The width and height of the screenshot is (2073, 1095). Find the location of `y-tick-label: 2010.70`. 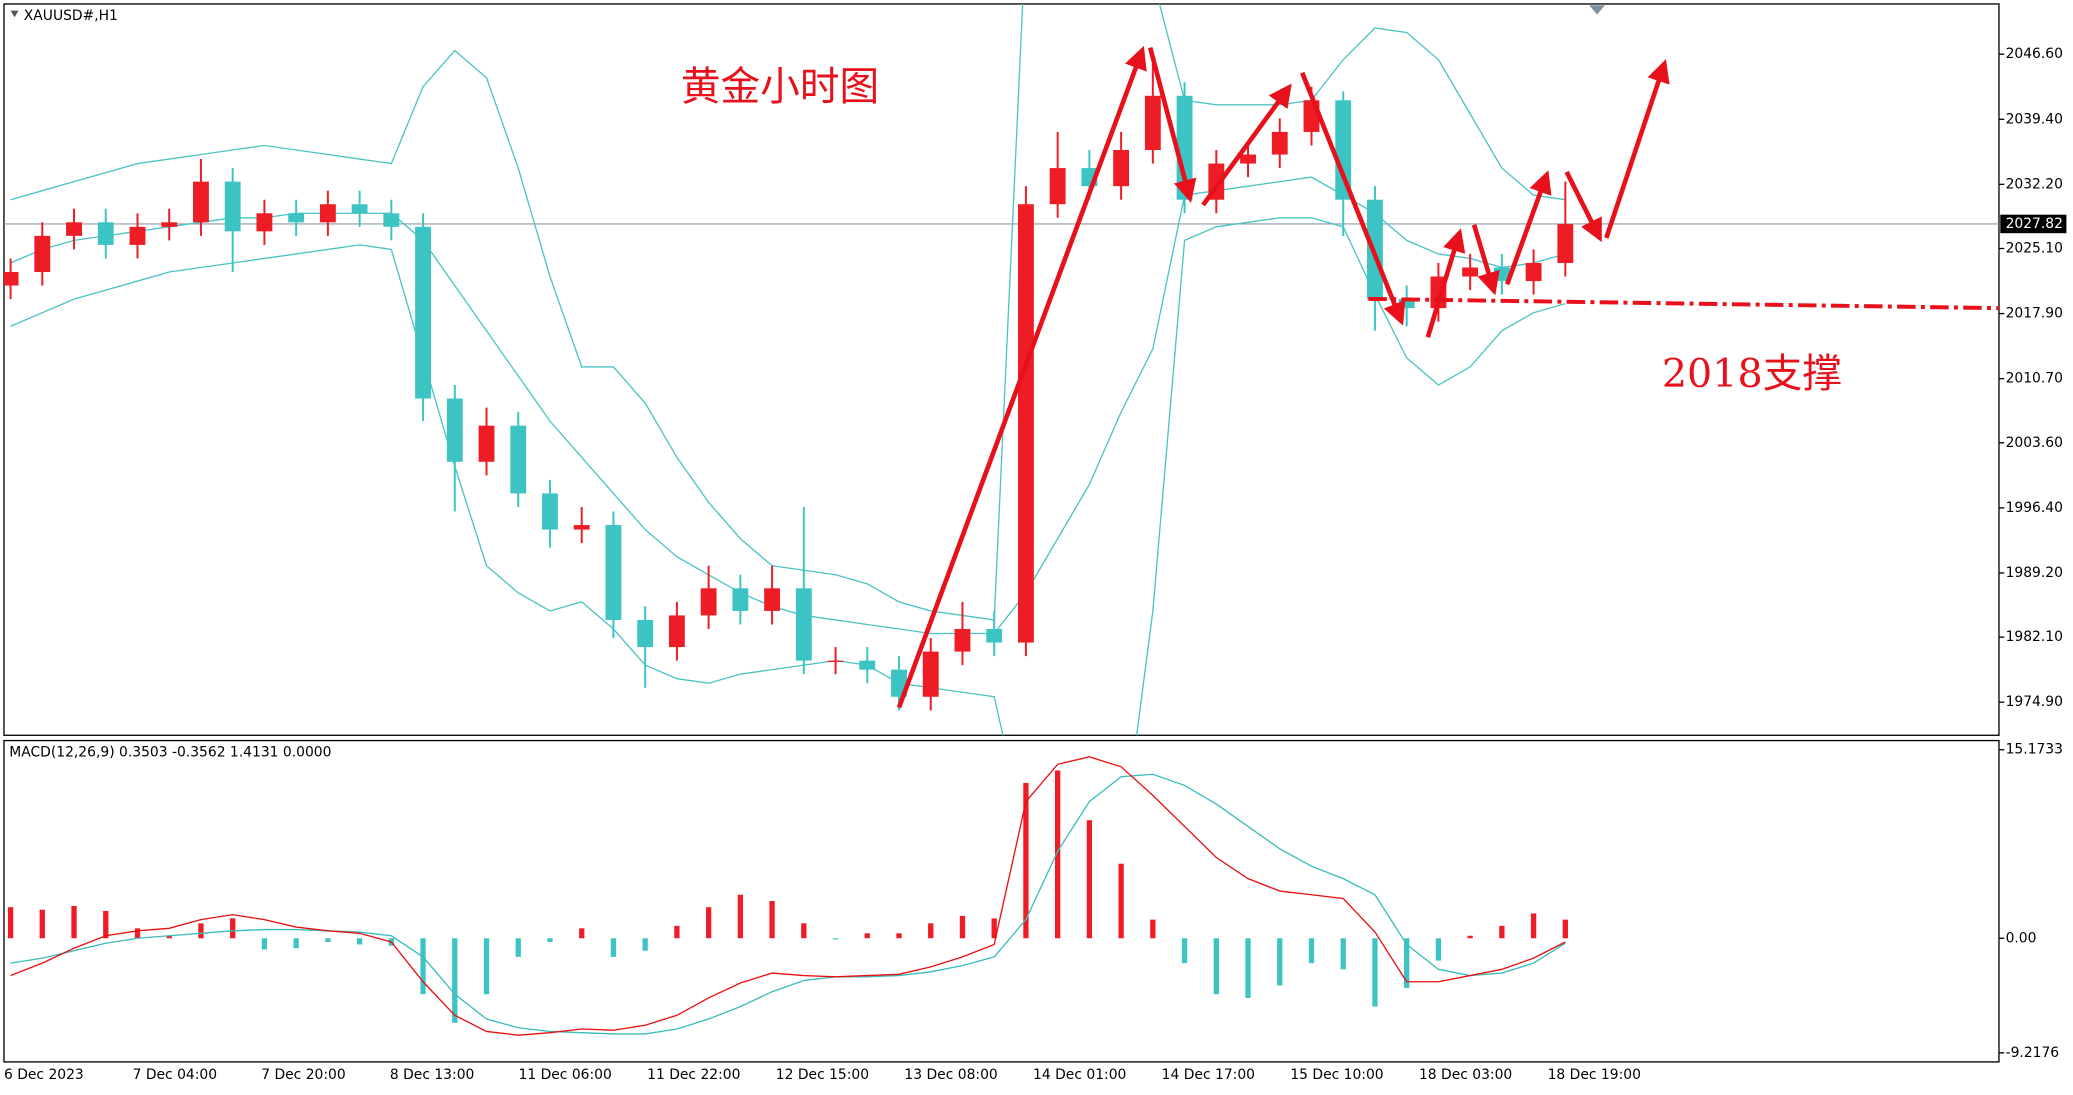

y-tick-label: 2010.70 is located at coordinates (2034, 379).